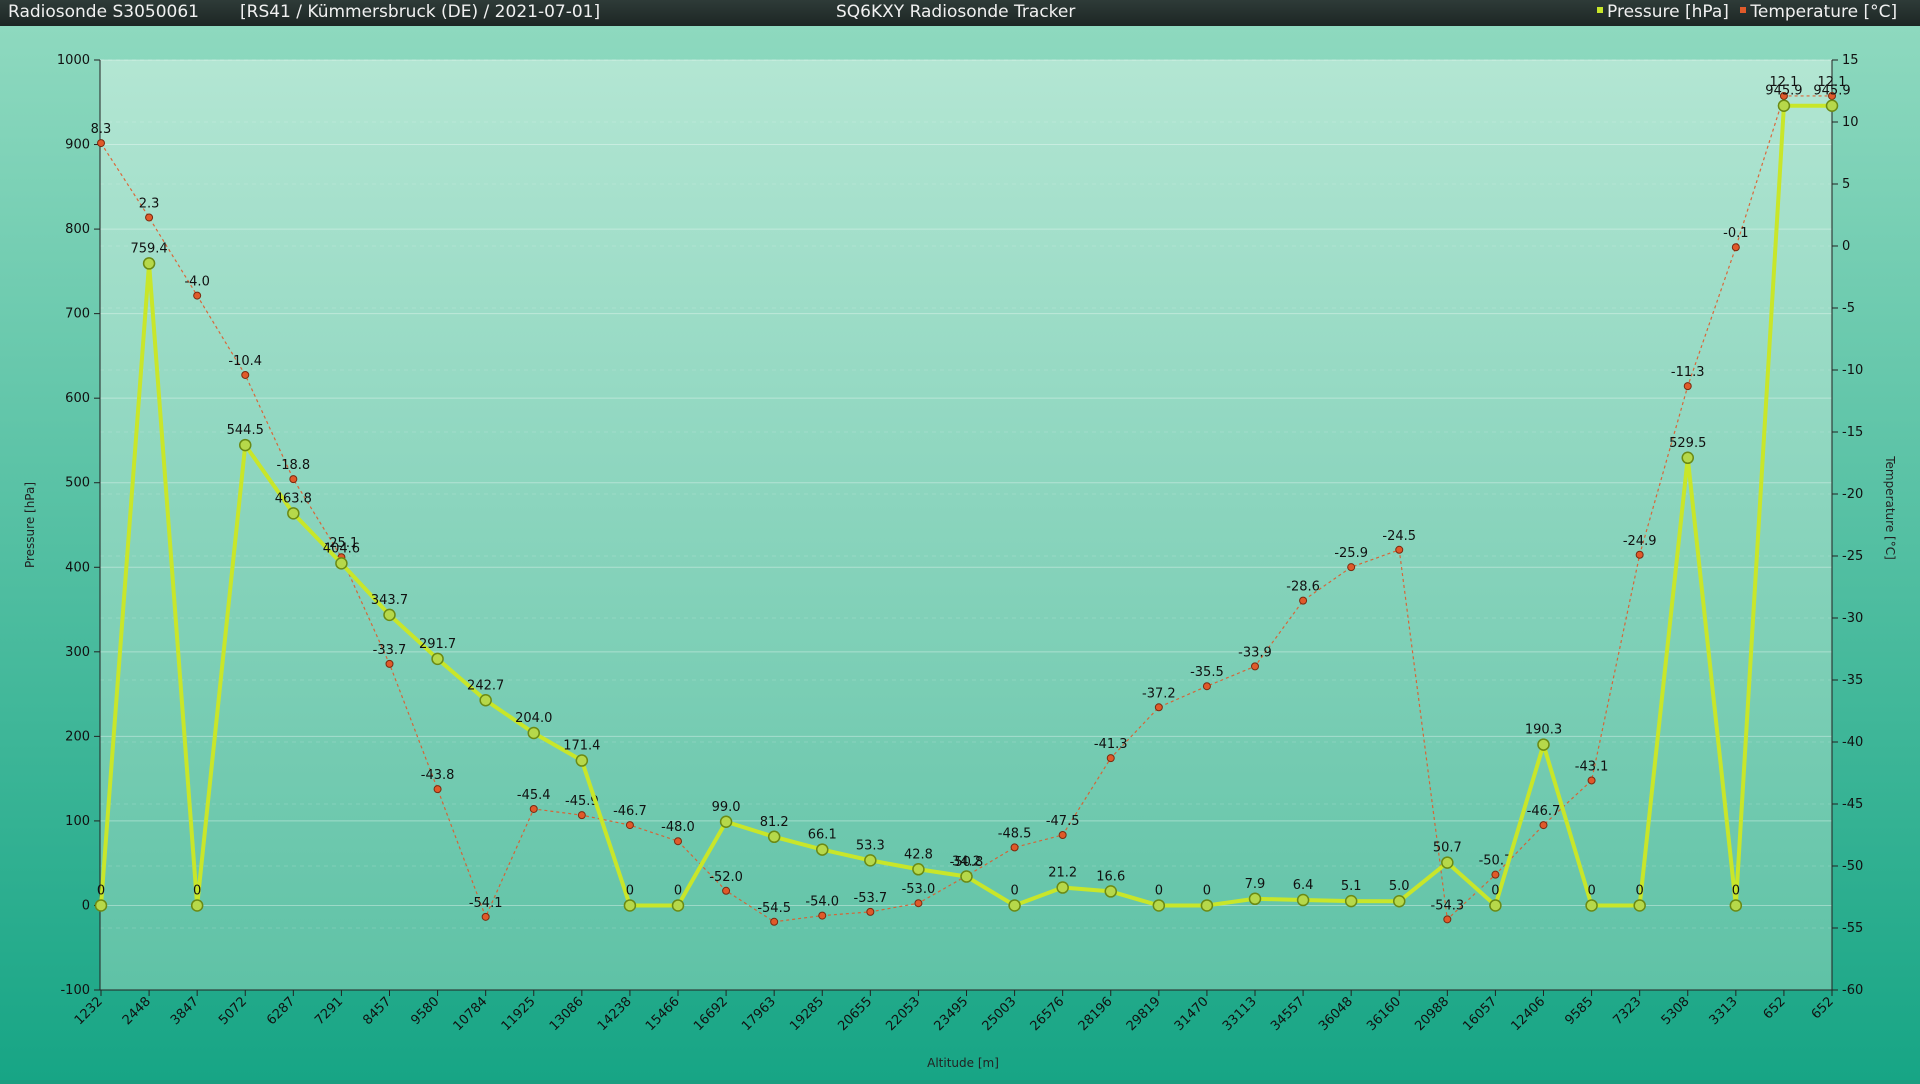 The width and height of the screenshot is (1920, 1084). Describe the element at coordinates (1688, 372) in the screenshot. I see `temperature-data-label: -11.3` at that location.